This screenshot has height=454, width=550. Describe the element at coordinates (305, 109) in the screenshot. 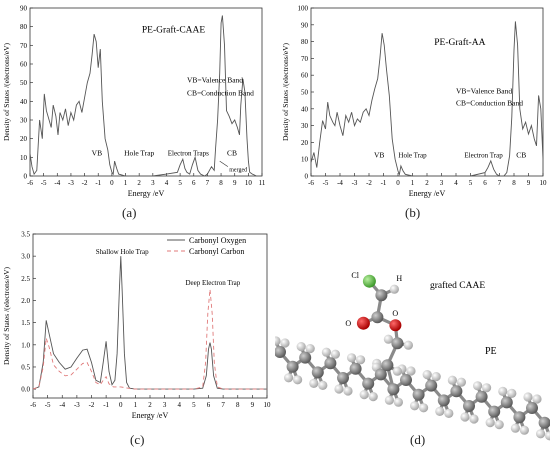

I see `y-tick-label: 40` at that location.